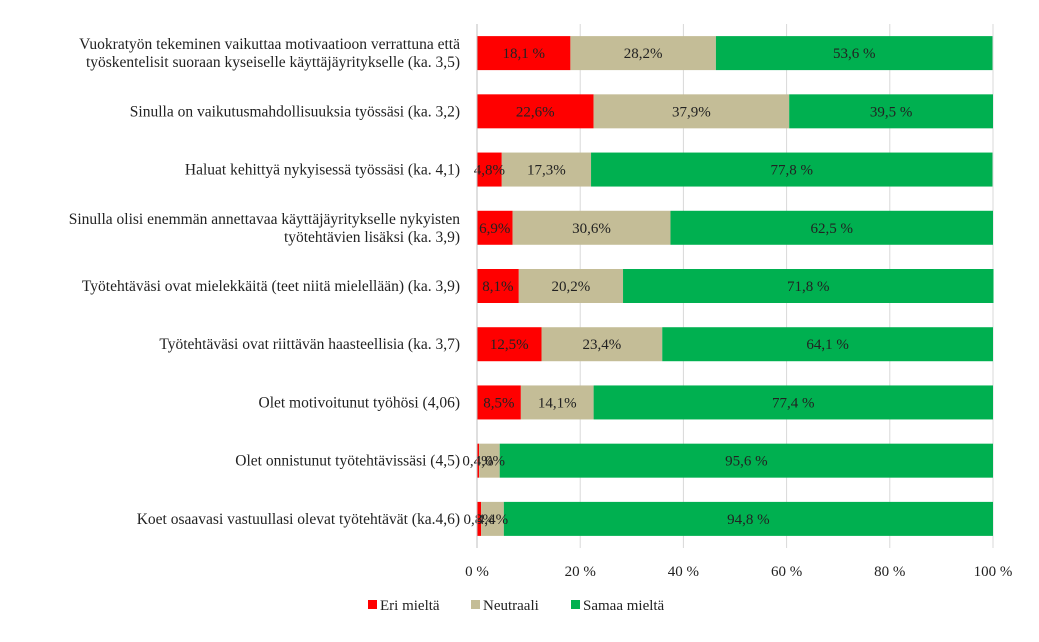 The image size is (1039, 642). I want to click on data-label: 4,0%, so click(489, 462).